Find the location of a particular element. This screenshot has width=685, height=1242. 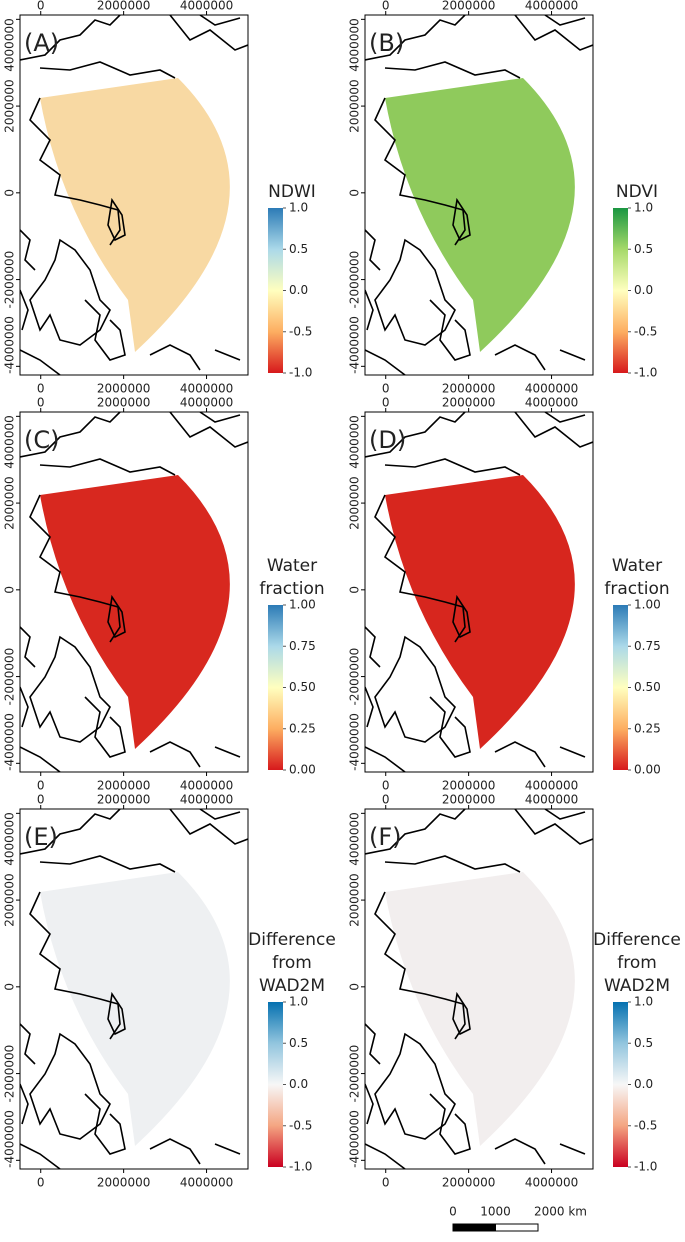

scale-label: 2000 km is located at coordinates (560, 1212).